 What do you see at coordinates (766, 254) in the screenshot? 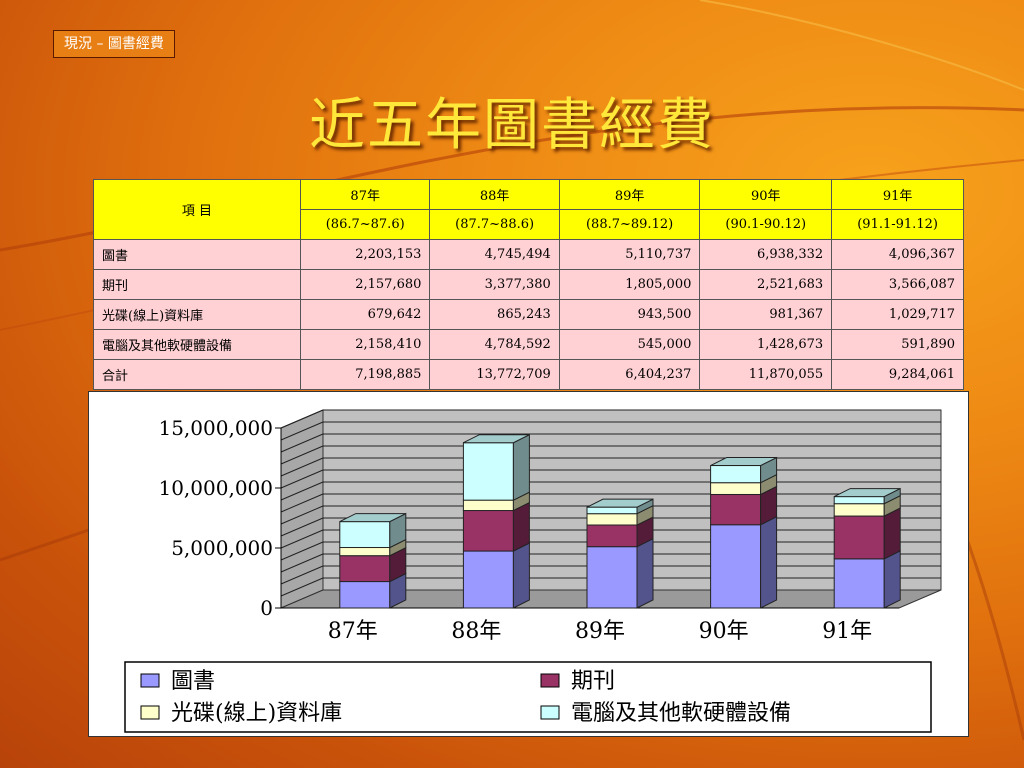
I see `cell-value: 6,938,332` at bounding box center [766, 254].